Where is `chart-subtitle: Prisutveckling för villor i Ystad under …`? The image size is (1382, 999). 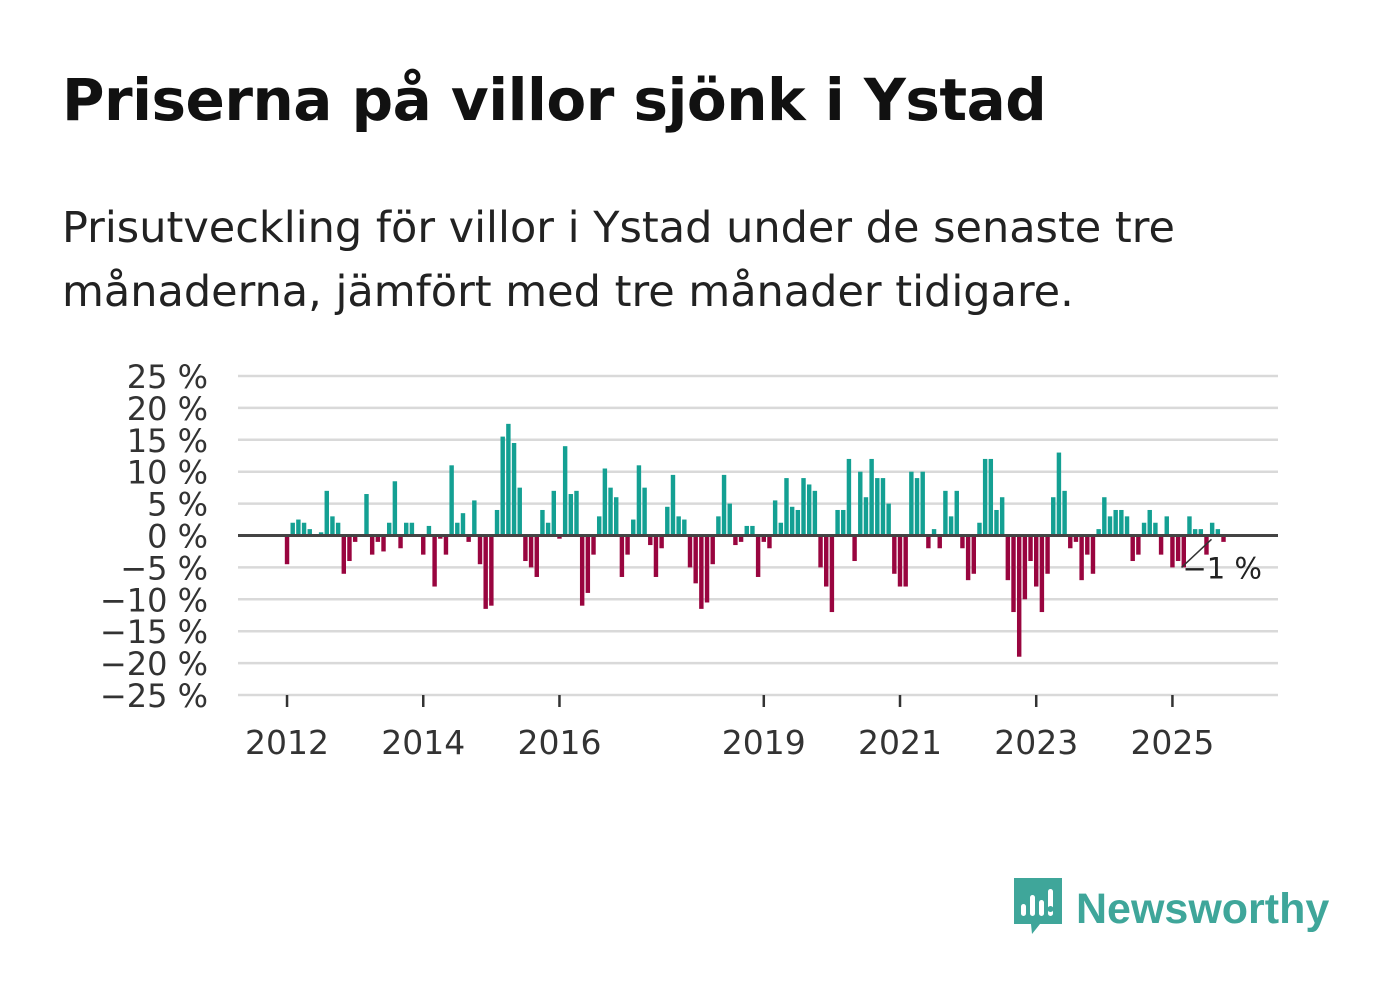
chart-subtitle: Prisutveckling för villor i Ystad under … is located at coordinates (618, 260).